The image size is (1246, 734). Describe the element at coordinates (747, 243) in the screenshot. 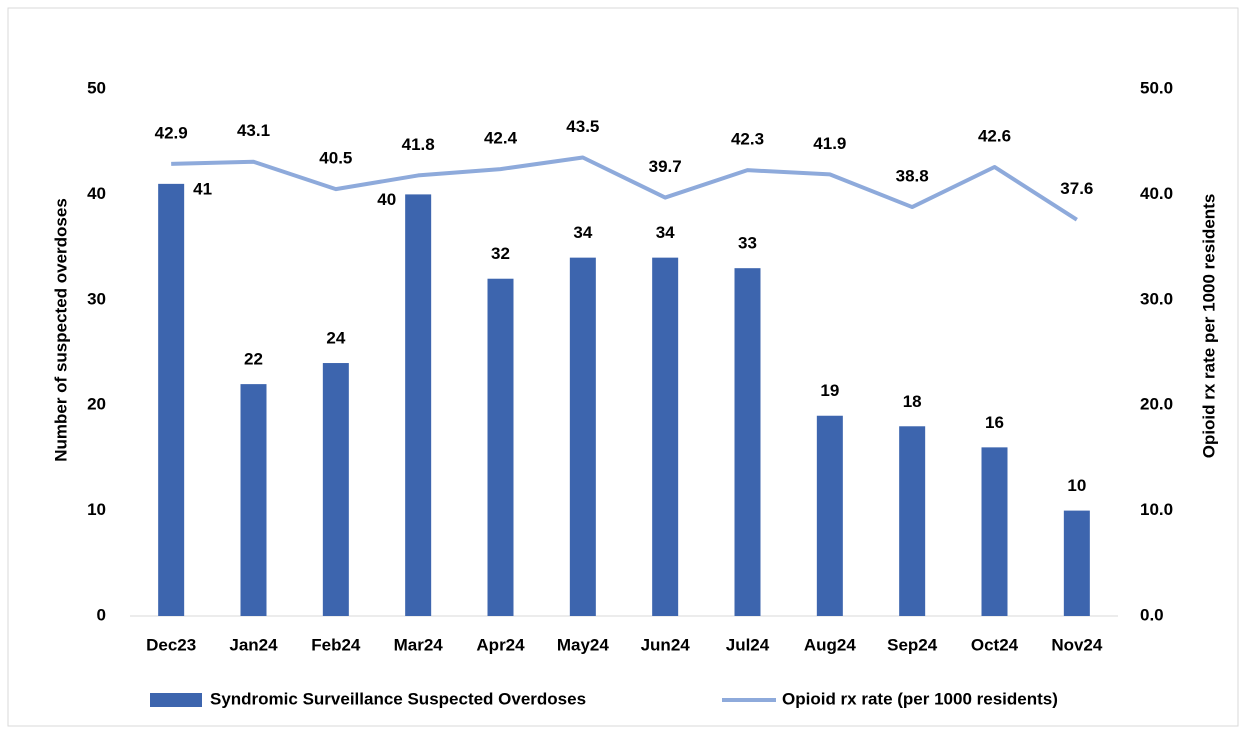

I see `bar-value-label: 33` at that location.